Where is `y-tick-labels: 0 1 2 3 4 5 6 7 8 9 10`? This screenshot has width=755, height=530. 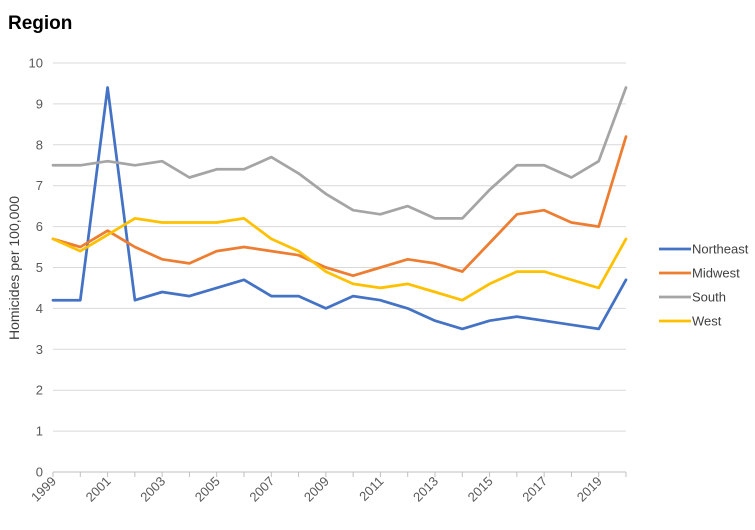
y-tick-labels: 0 1 2 3 4 5 6 7 8 9 10 is located at coordinates (36, 268).